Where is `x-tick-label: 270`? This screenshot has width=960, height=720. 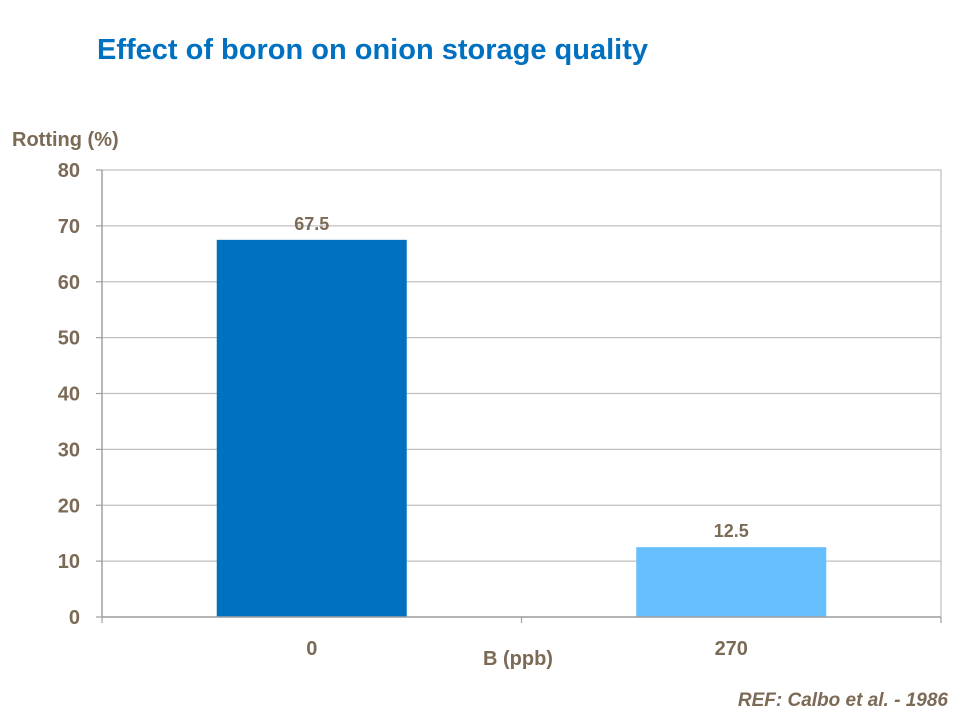 x-tick-label: 270 is located at coordinates (731, 649).